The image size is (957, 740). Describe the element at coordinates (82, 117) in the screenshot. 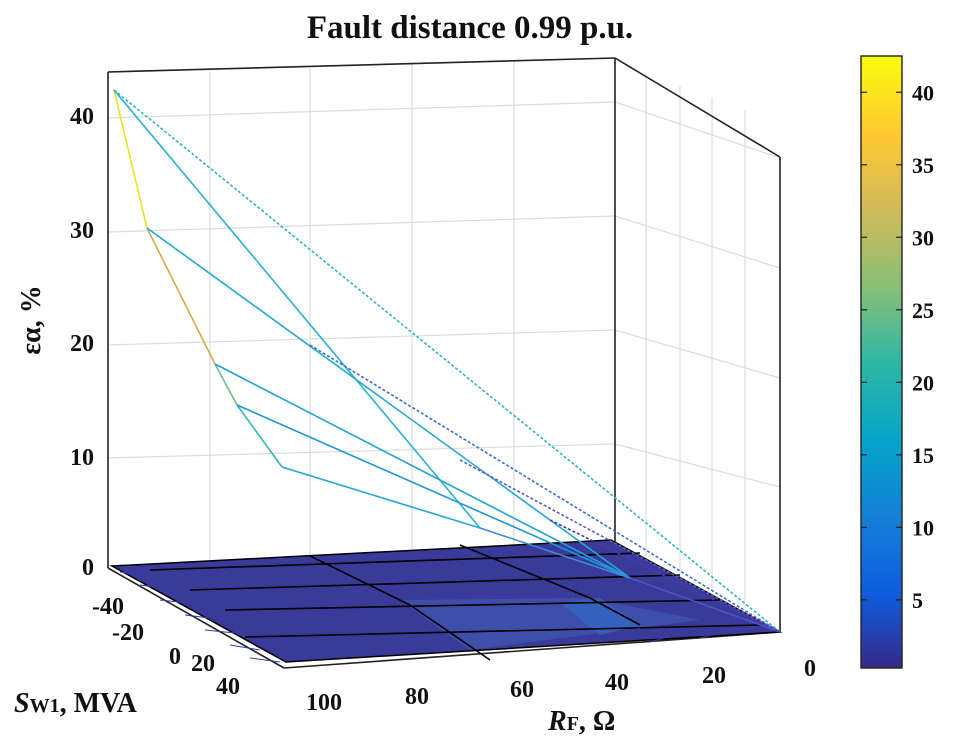

I see `z-tick: 40` at that location.